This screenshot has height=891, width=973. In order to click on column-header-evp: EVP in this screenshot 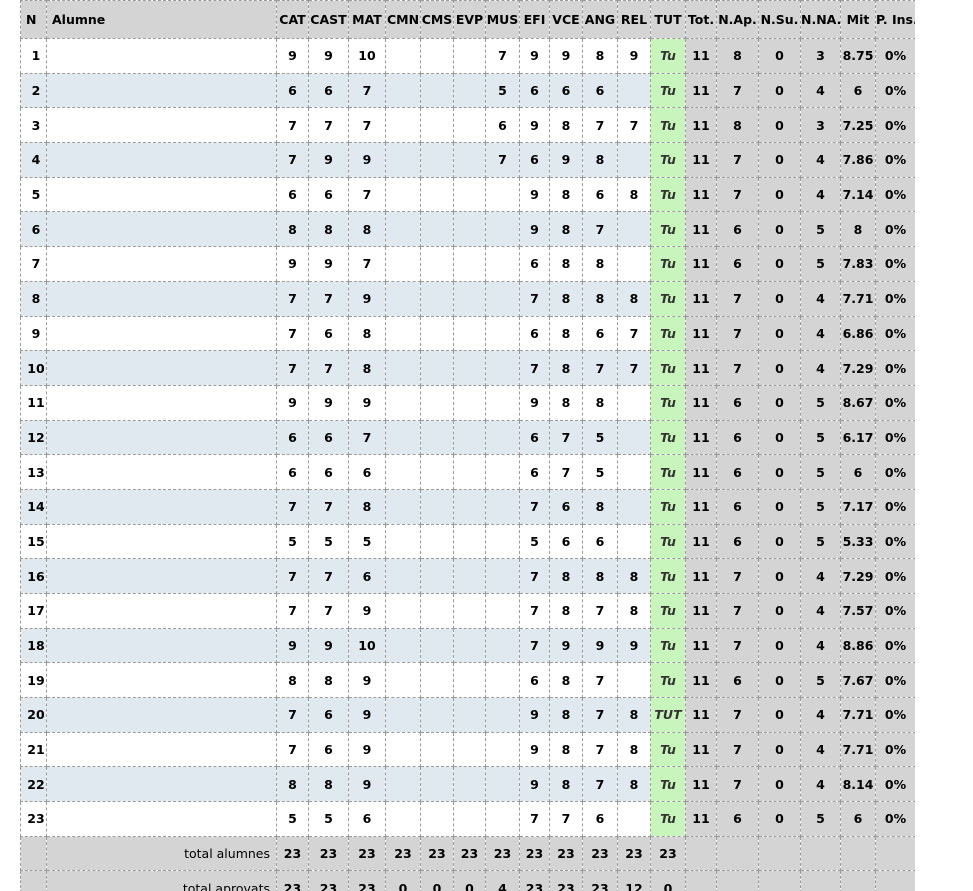, I will do `click(469, 19)`.